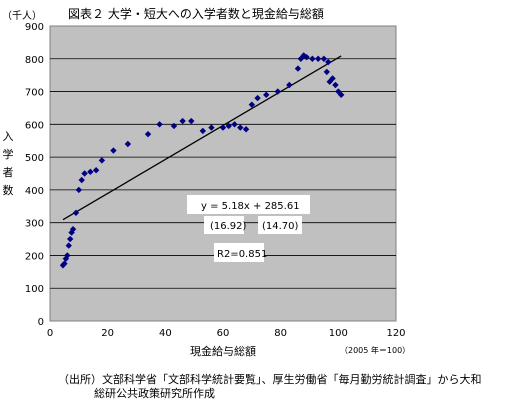  Describe the element at coordinates (196, 13) in the screenshot. I see `chart-title: 図表２ 大学・短大への入学者数と現金給与総額` at that location.